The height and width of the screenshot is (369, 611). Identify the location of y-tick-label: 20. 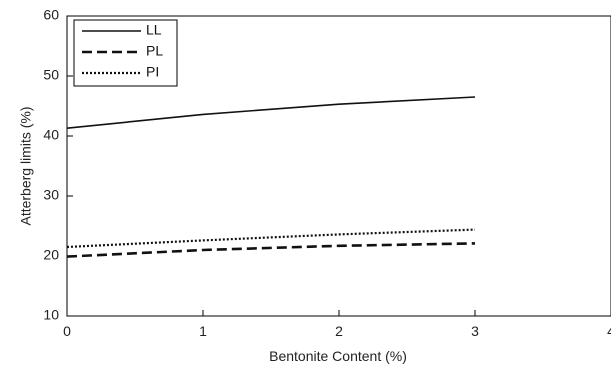
(51, 255).